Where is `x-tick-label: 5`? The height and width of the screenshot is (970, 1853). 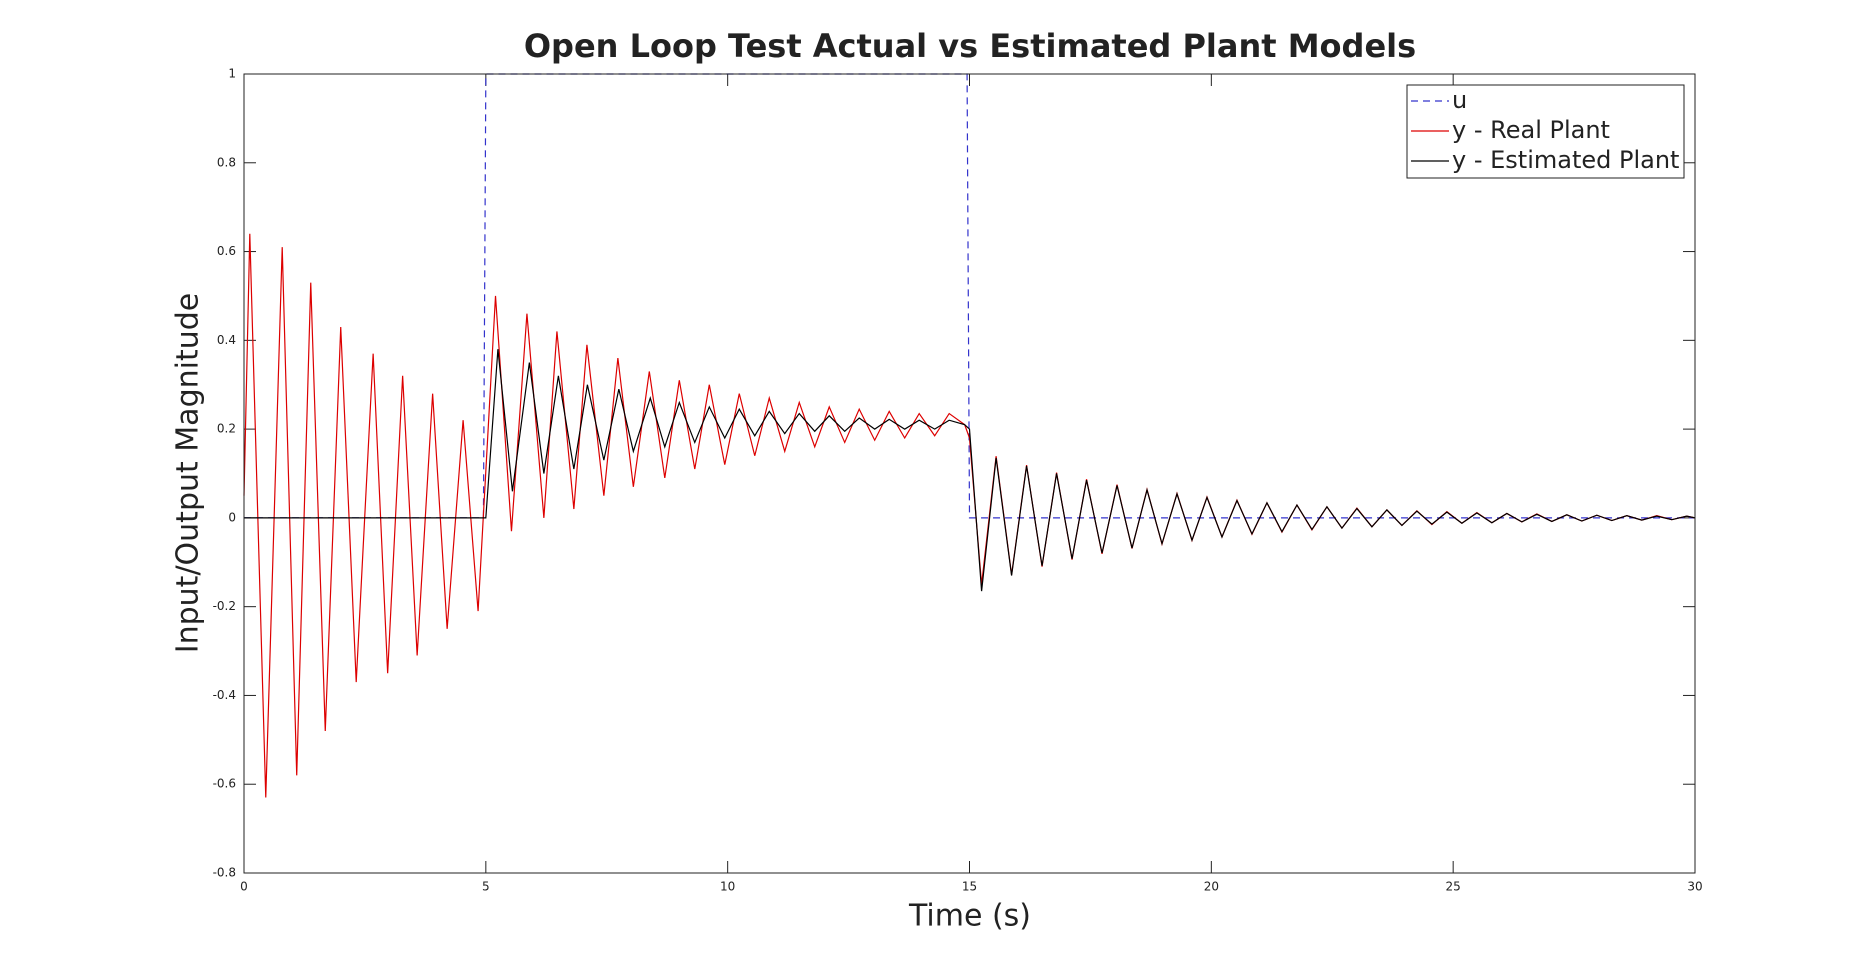
x-tick-label: 5 is located at coordinates (486, 887).